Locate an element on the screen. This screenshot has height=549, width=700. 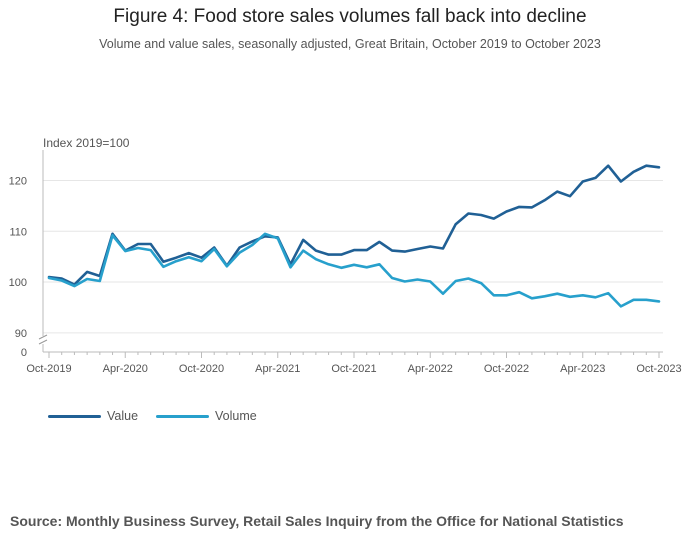
series-line-volume is located at coordinates (354, 270).